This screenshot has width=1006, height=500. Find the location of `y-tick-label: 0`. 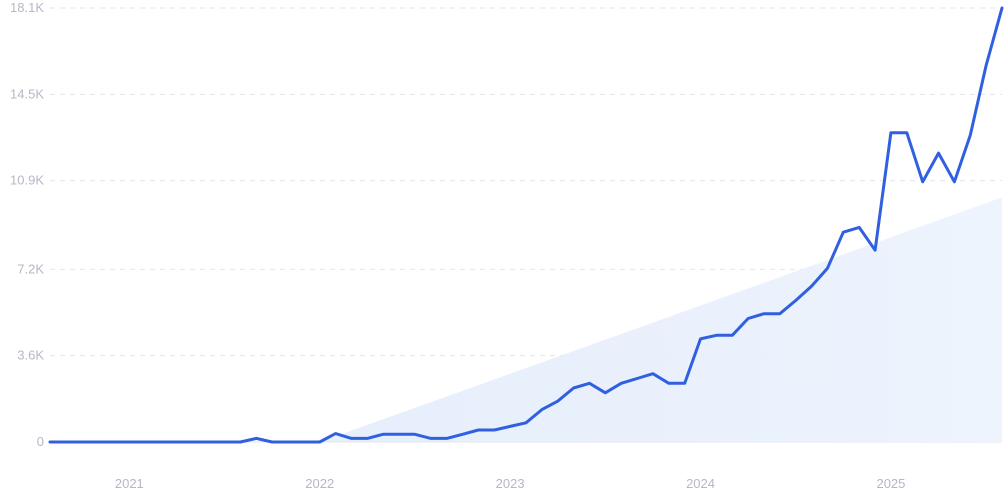

y-tick-label: 0 is located at coordinates (40, 441).